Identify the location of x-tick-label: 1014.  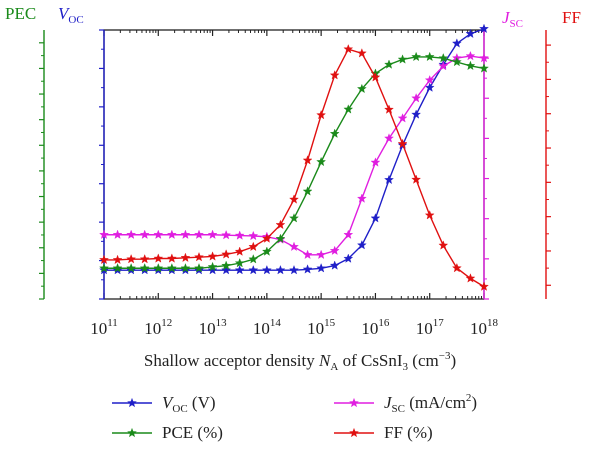
(267, 327).